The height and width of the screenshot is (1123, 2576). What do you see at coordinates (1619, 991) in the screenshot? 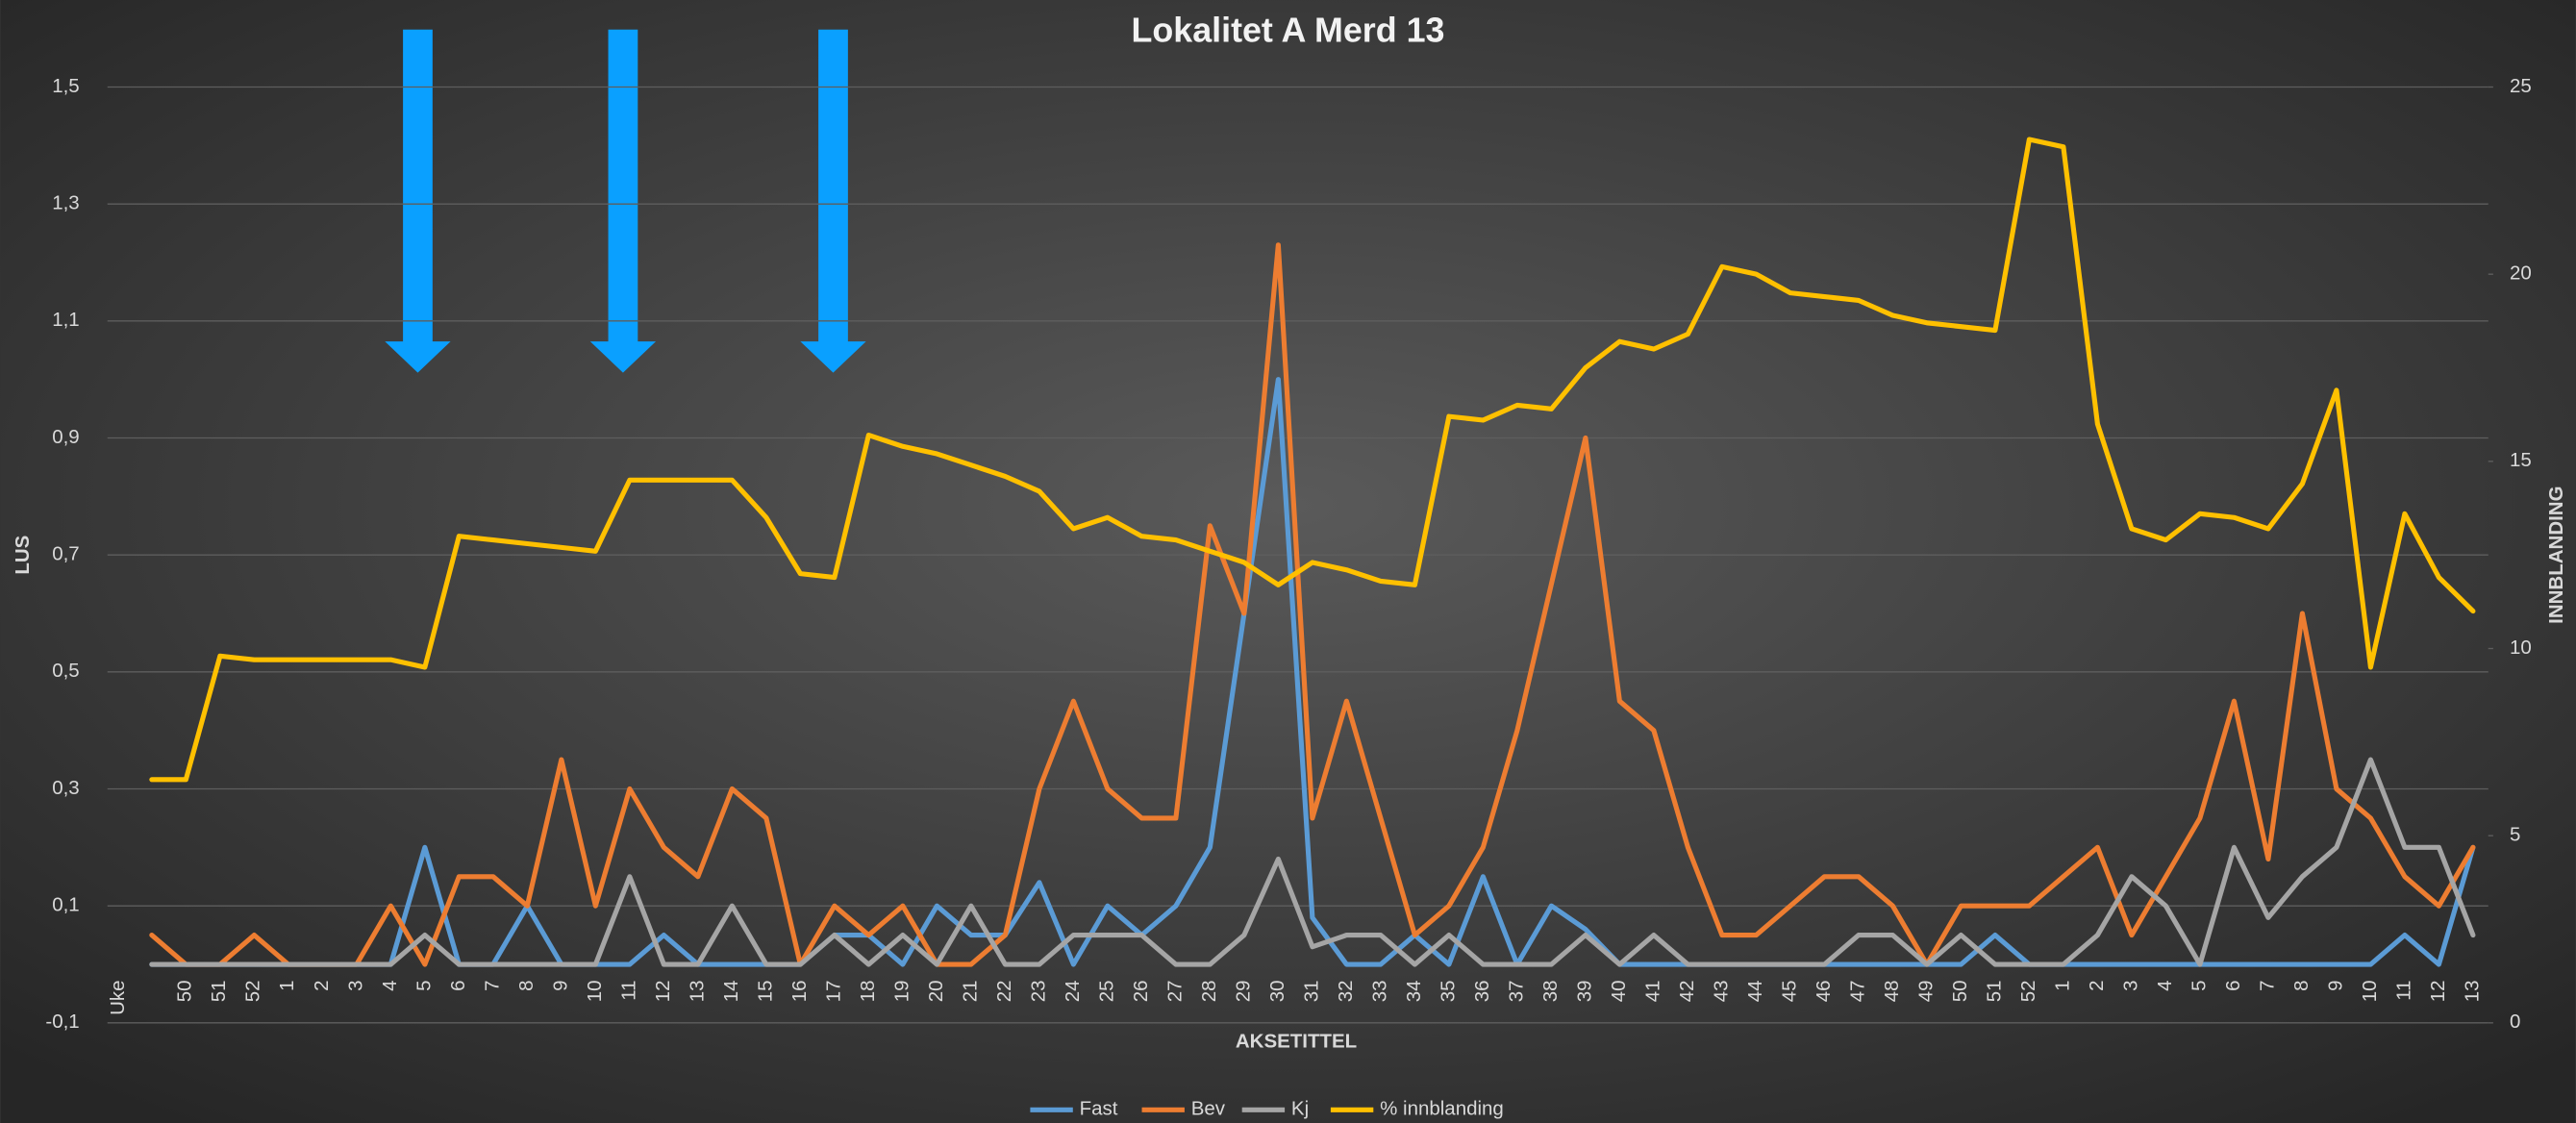
I see `x-tick-label: 40` at bounding box center [1619, 991].